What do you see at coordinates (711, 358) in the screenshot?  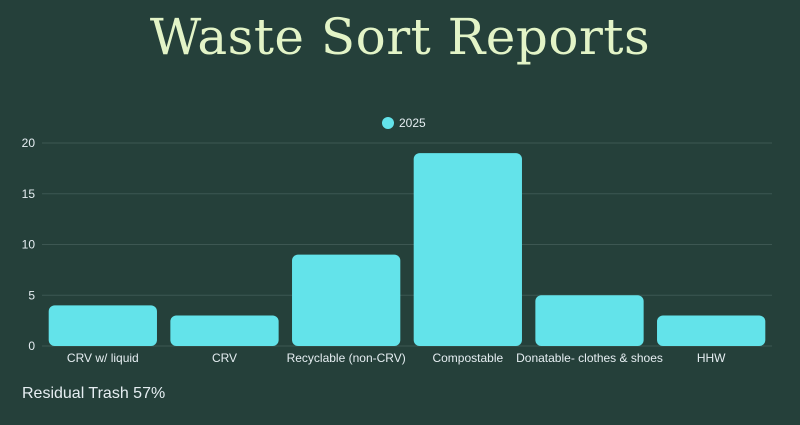 I see `x-tick-label: HHW` at bounding box center [711, 358].